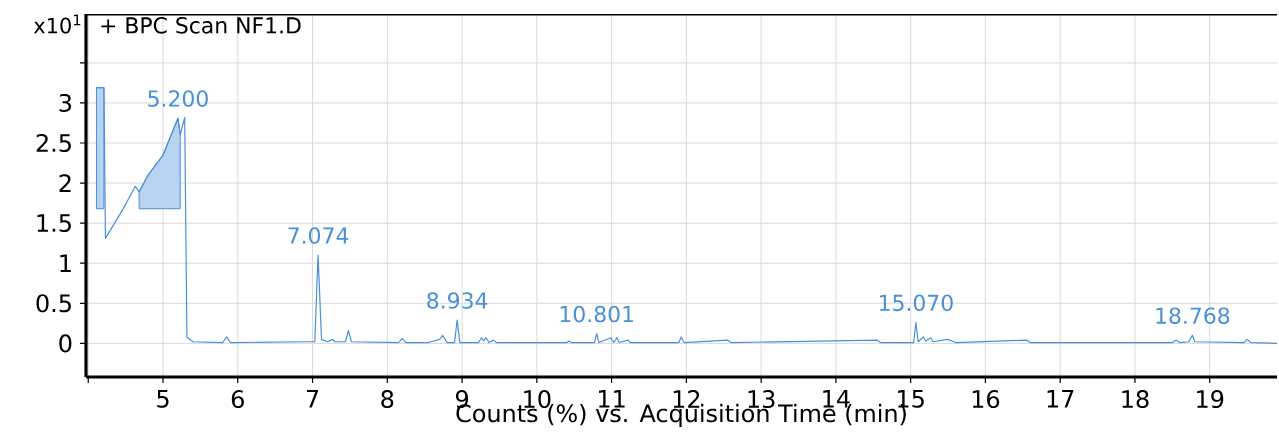 The height and width of the screenshot is (438, 1279). What do you see at coordinates (53, 143) in the screenshot?
I see `y-tick-label: 2.5` at bounding box center [53, 143].